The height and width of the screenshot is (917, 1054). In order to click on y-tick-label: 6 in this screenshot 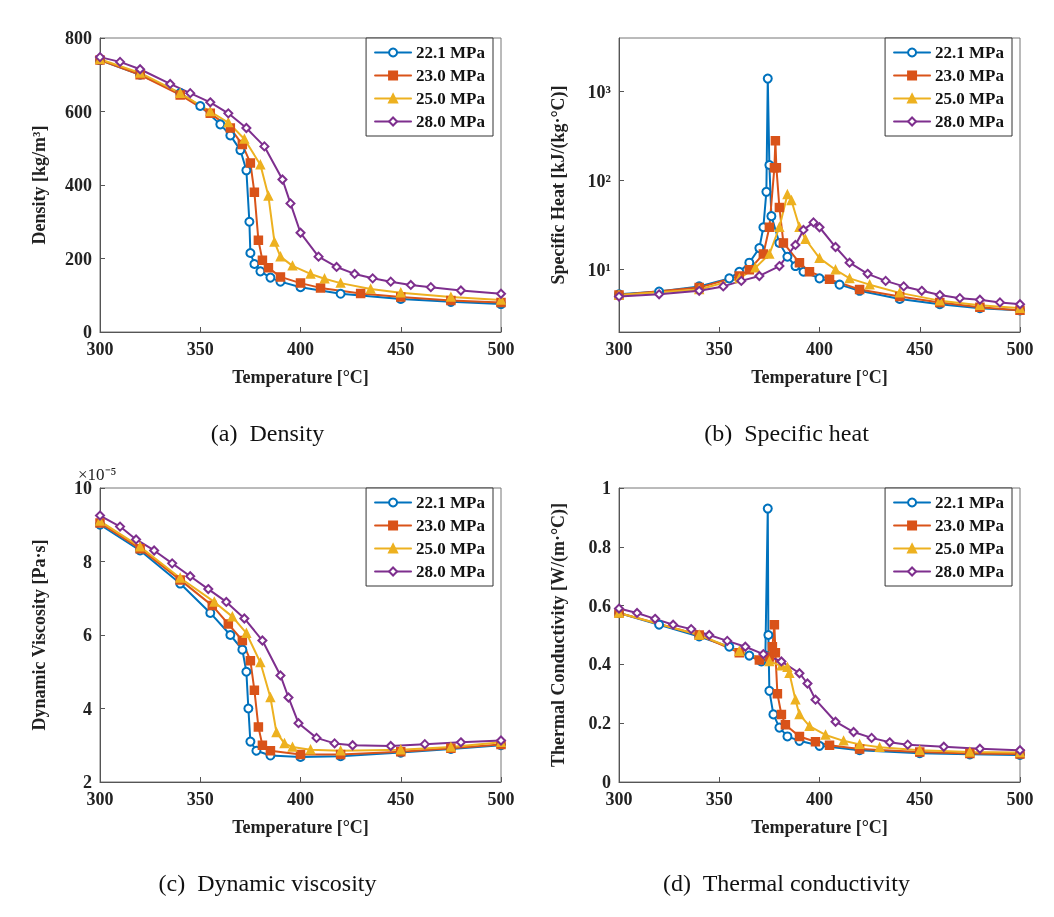, I will do `click(87, 635)`.